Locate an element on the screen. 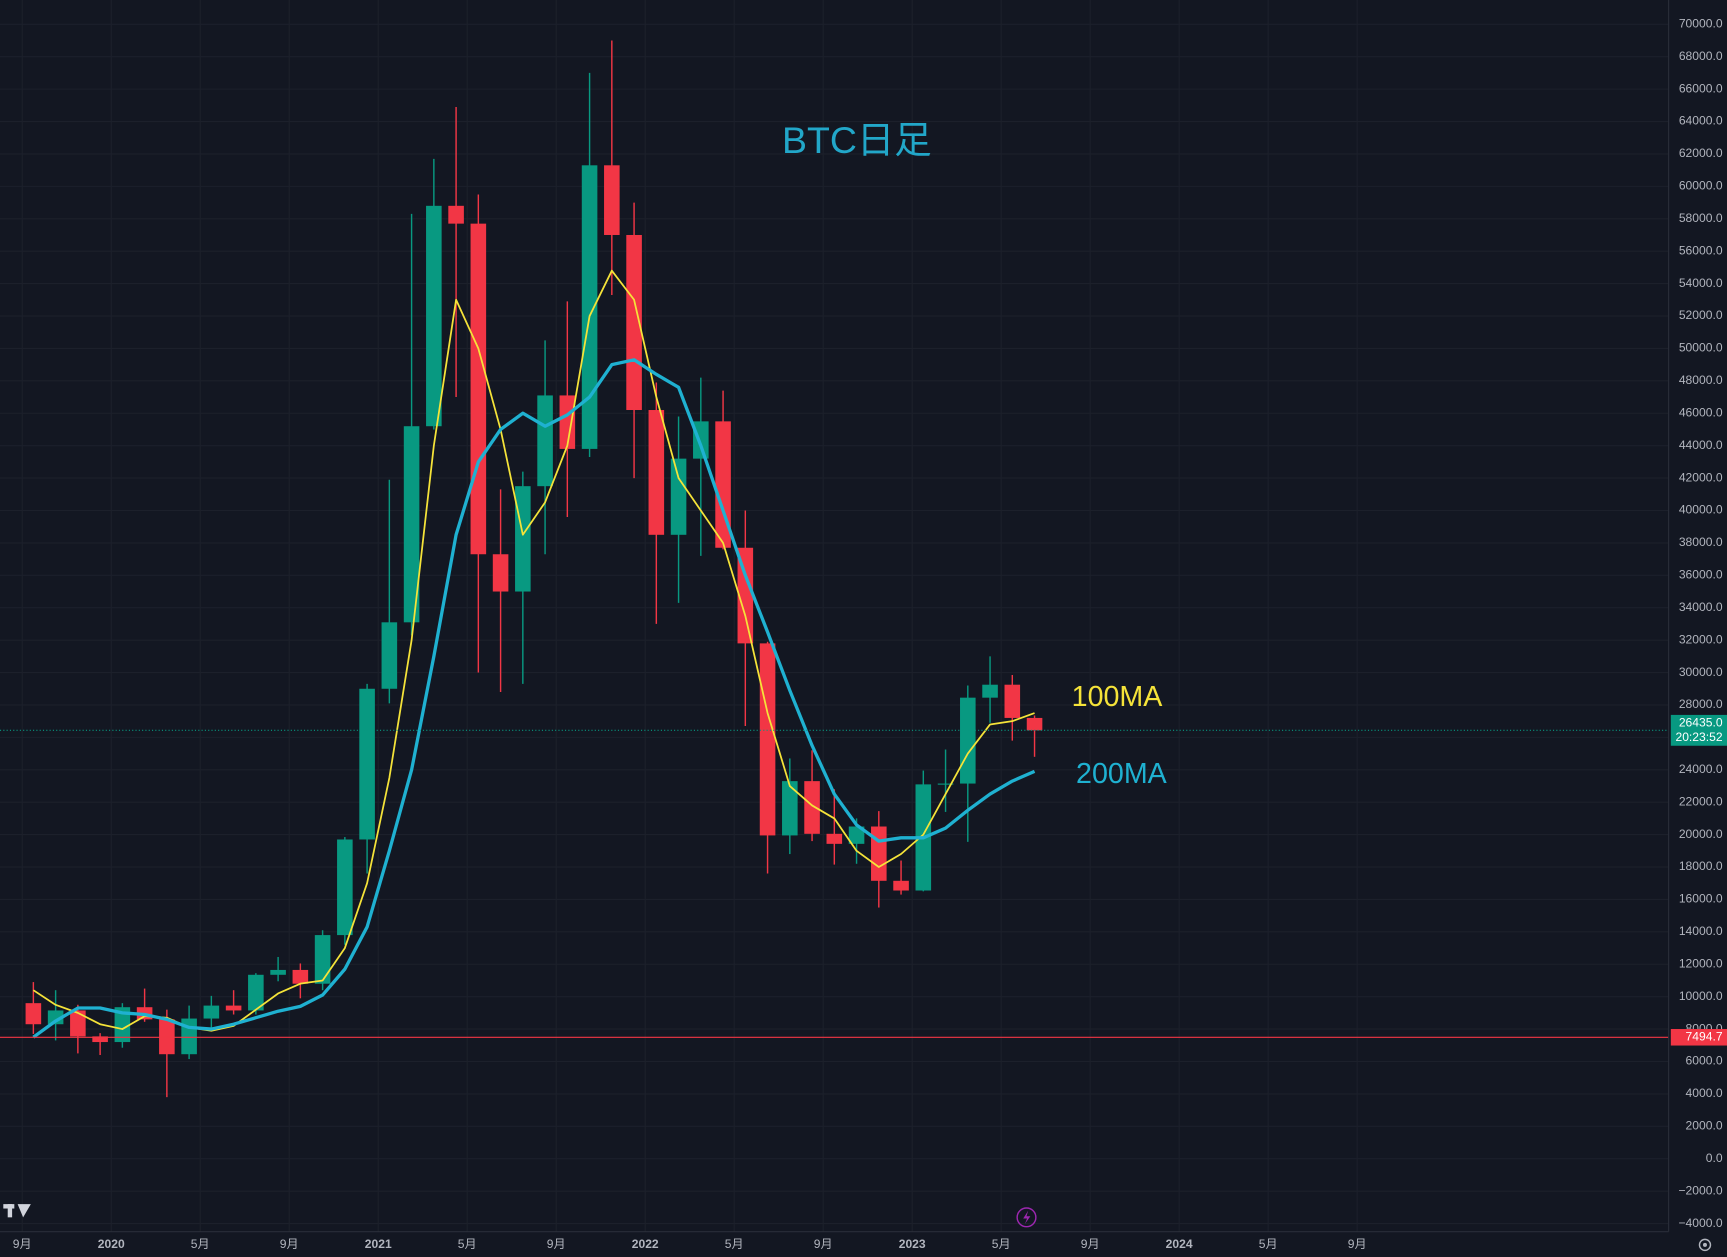  y-tick-label: 4000.0 is located at coordinates (1704, 1093).